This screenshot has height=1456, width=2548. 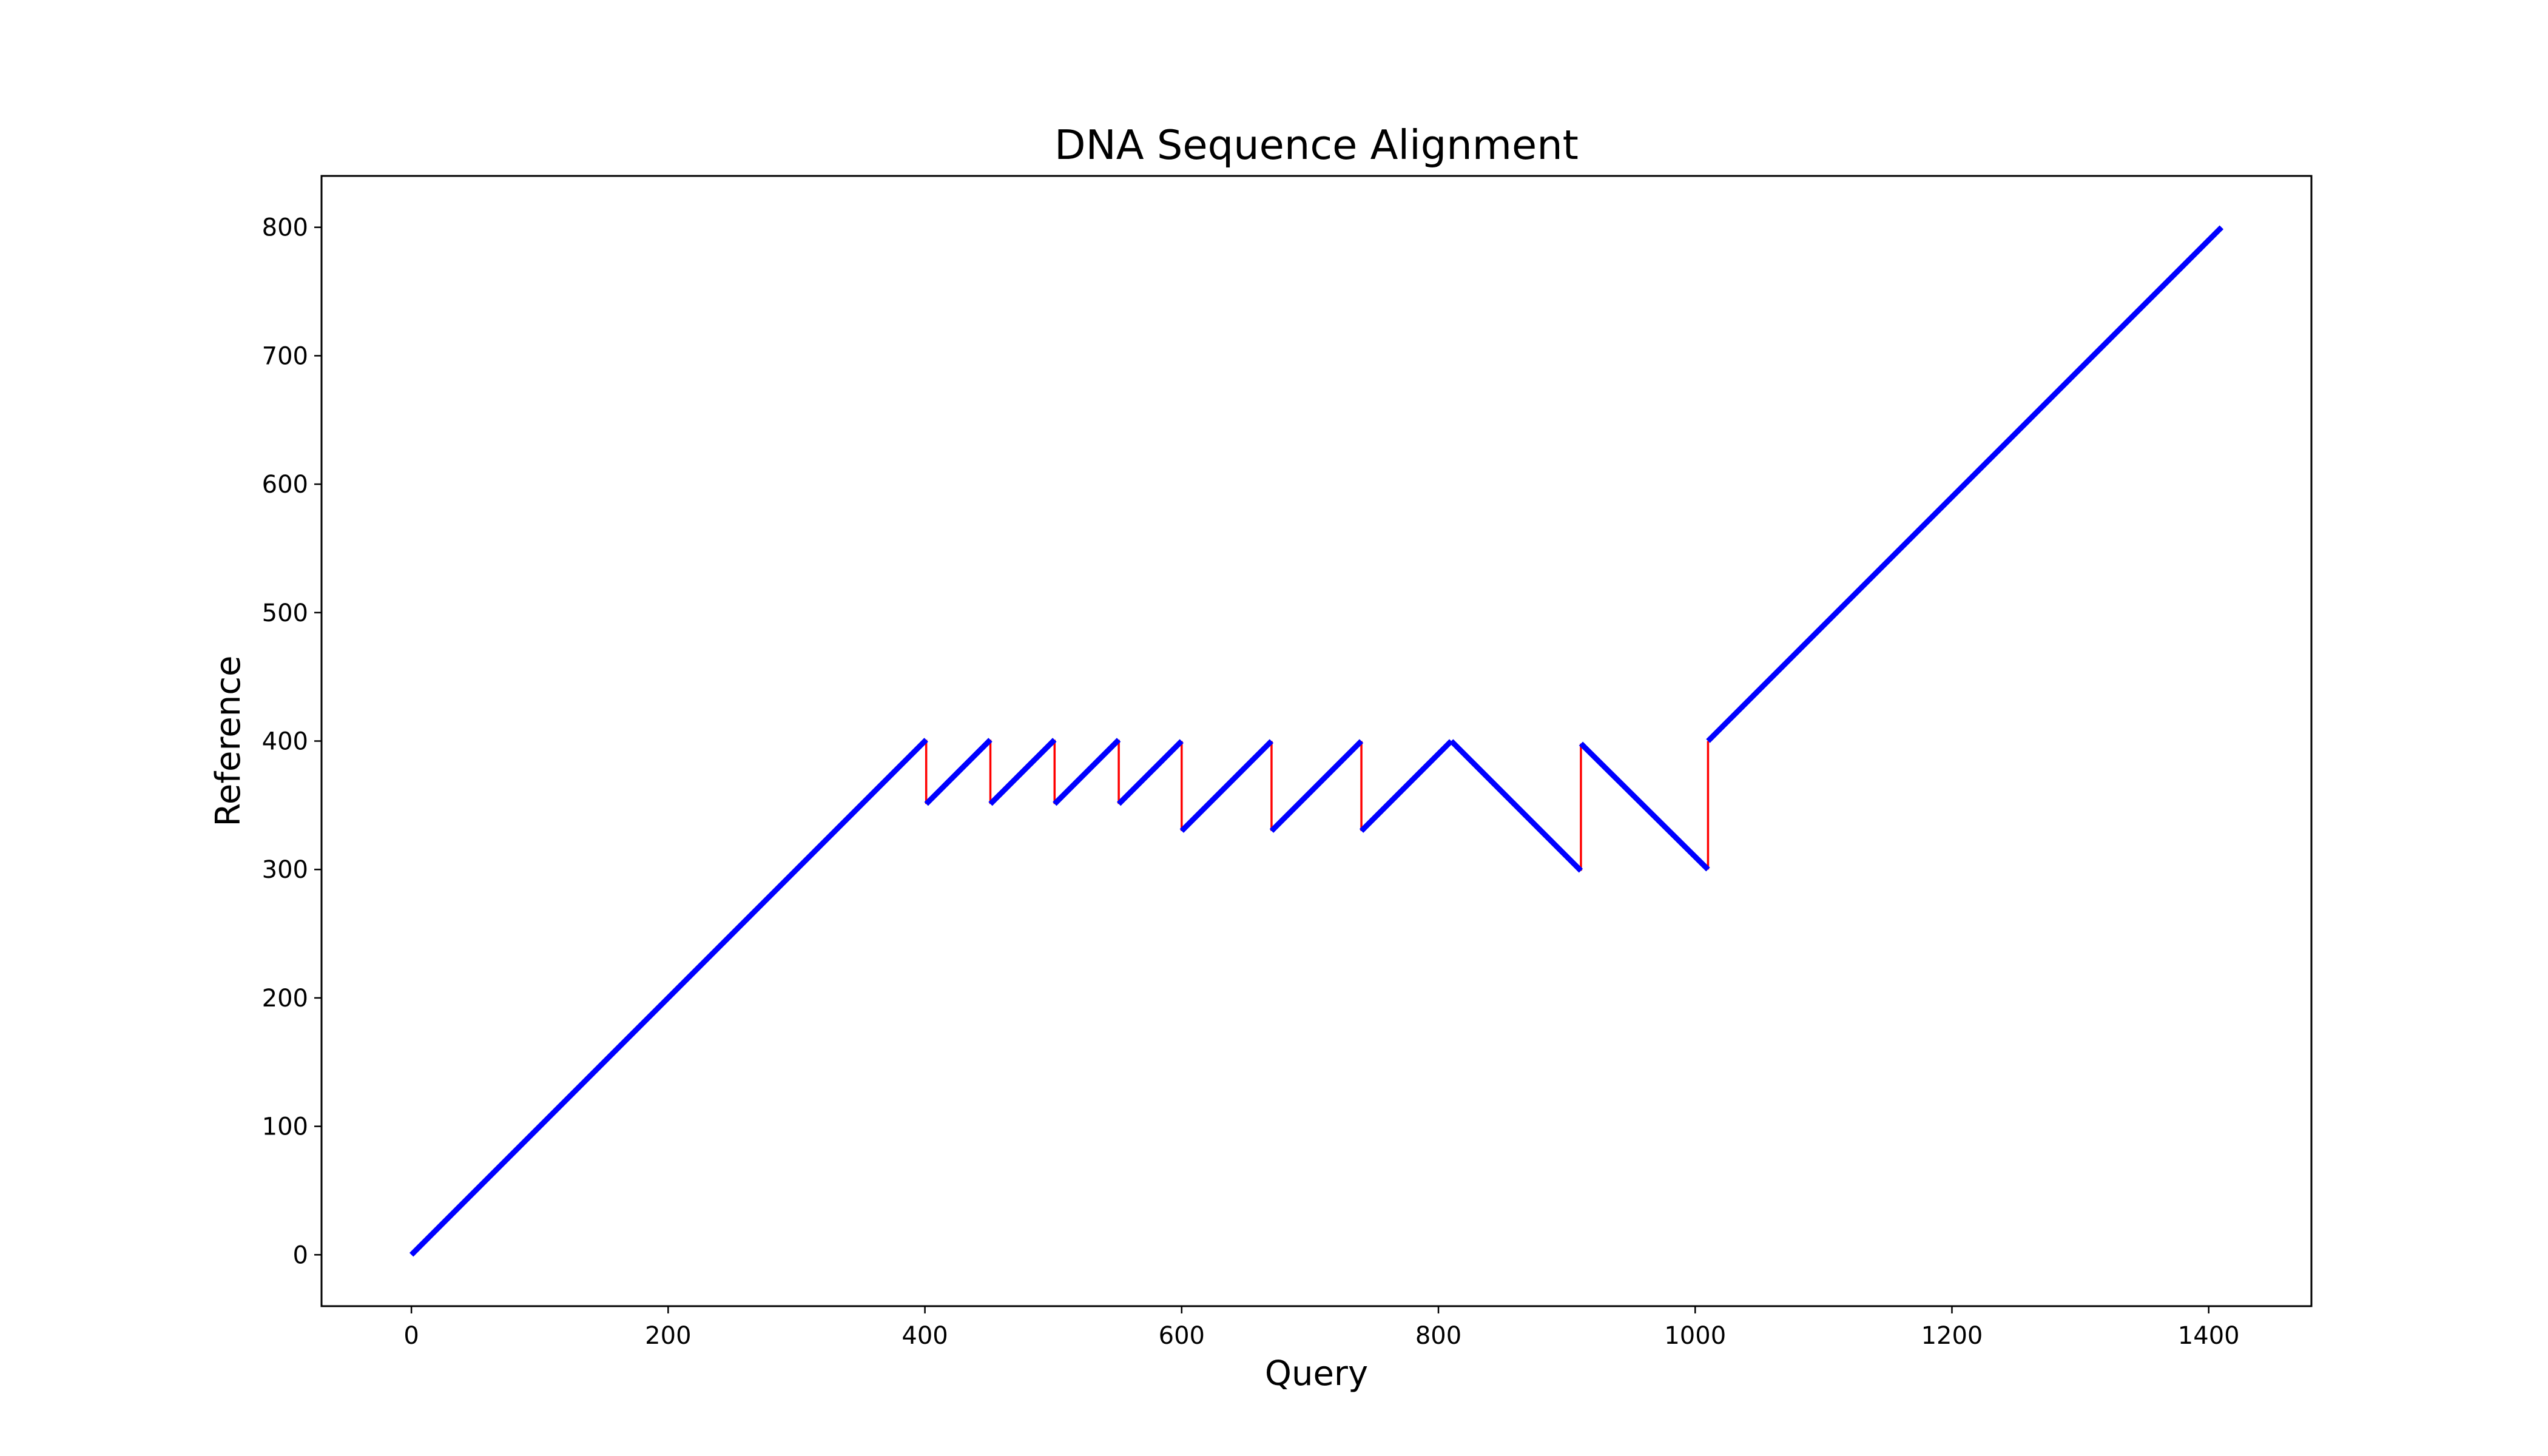 I want to click on y-tick-label: 500, so click(x=285, y=613).